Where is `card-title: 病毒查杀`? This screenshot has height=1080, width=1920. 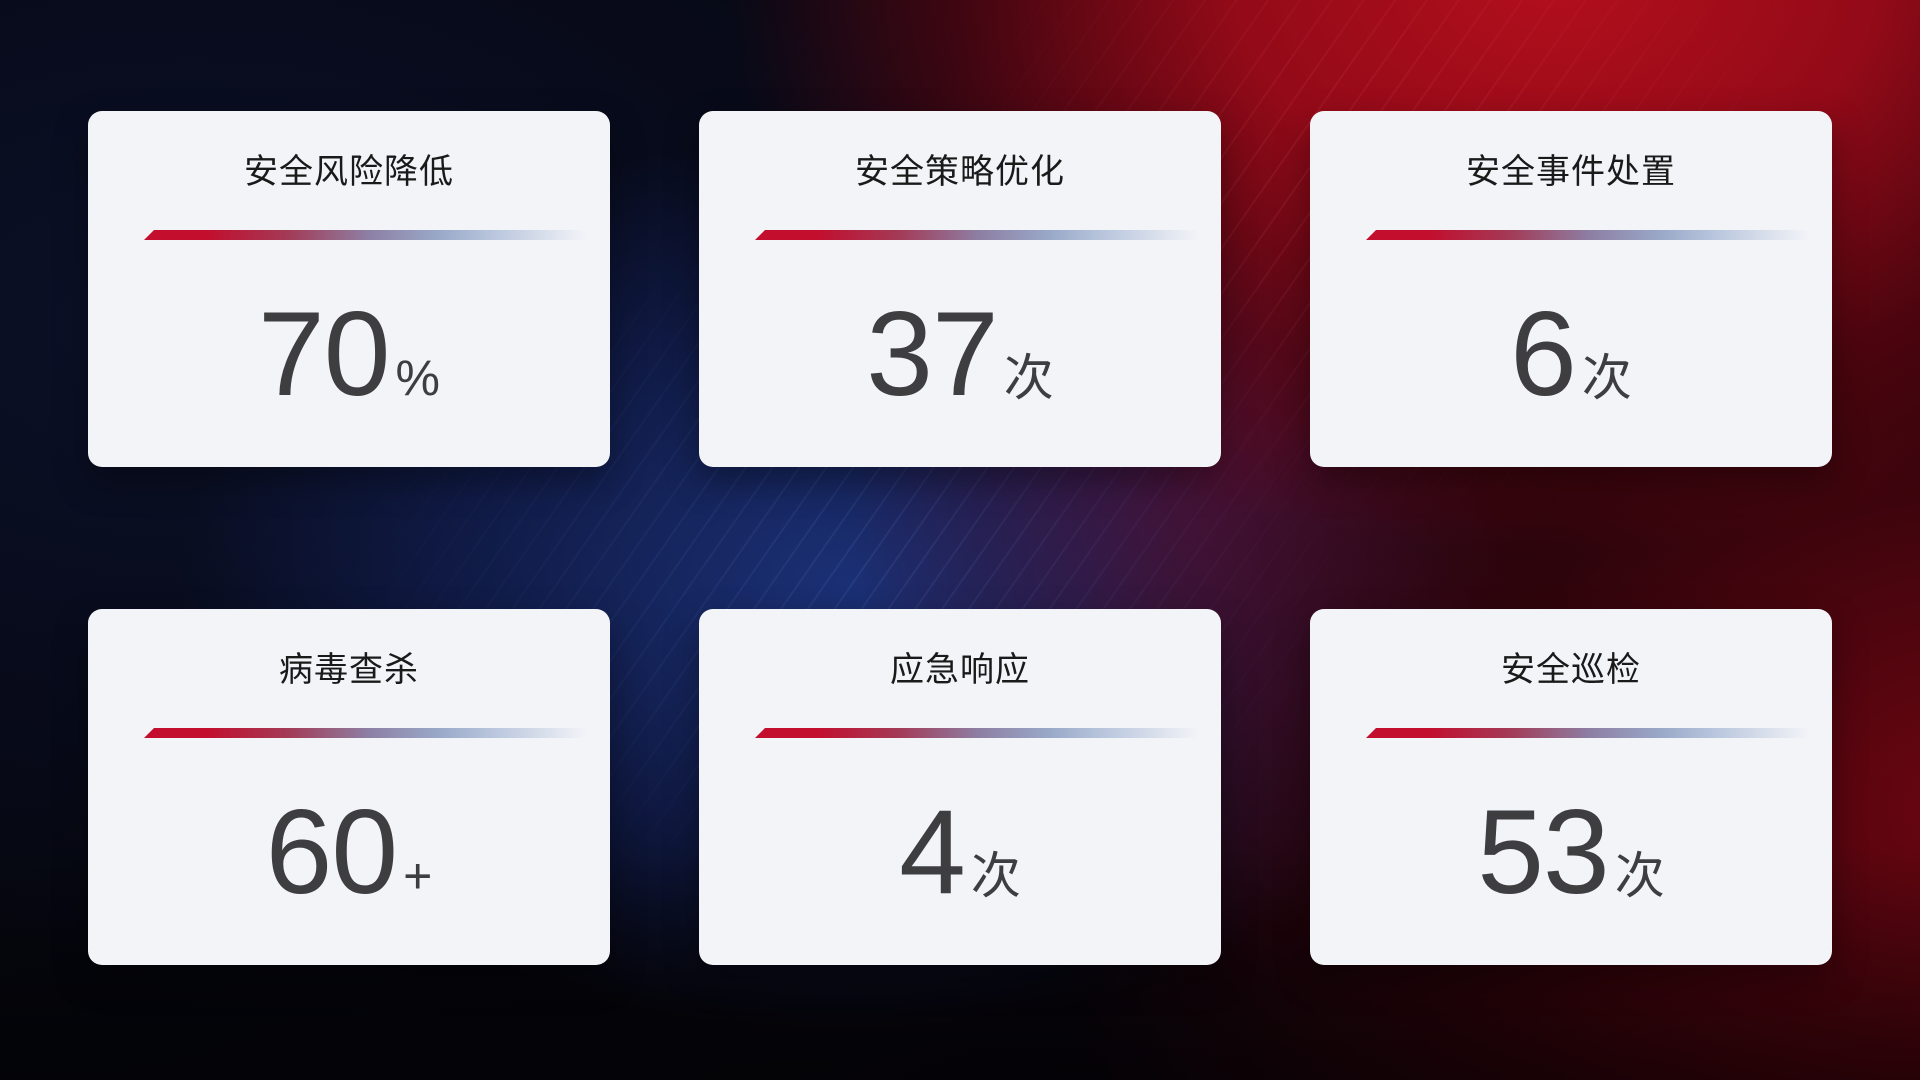
card-title: 病毒查杀 is located at coordinates (349, 670).